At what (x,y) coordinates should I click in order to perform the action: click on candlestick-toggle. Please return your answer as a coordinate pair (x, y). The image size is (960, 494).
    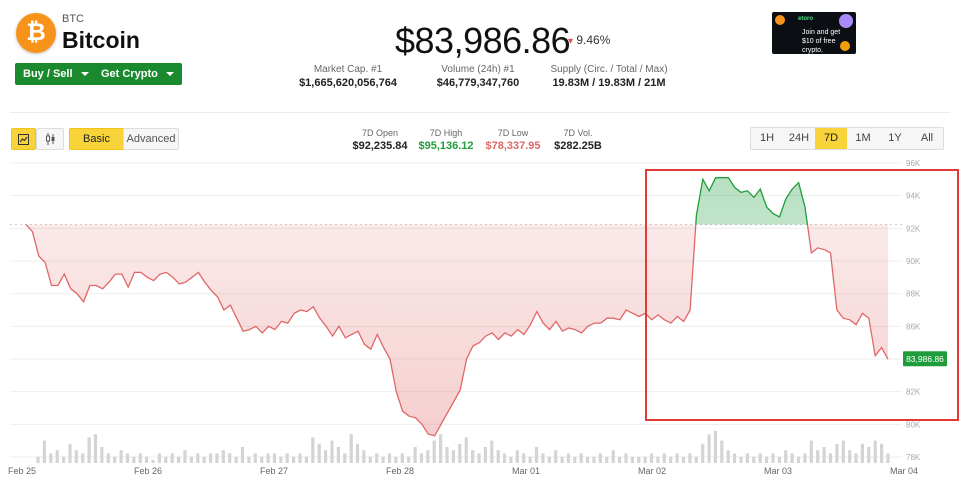
    Looking at the image, I should click on (50, 139).